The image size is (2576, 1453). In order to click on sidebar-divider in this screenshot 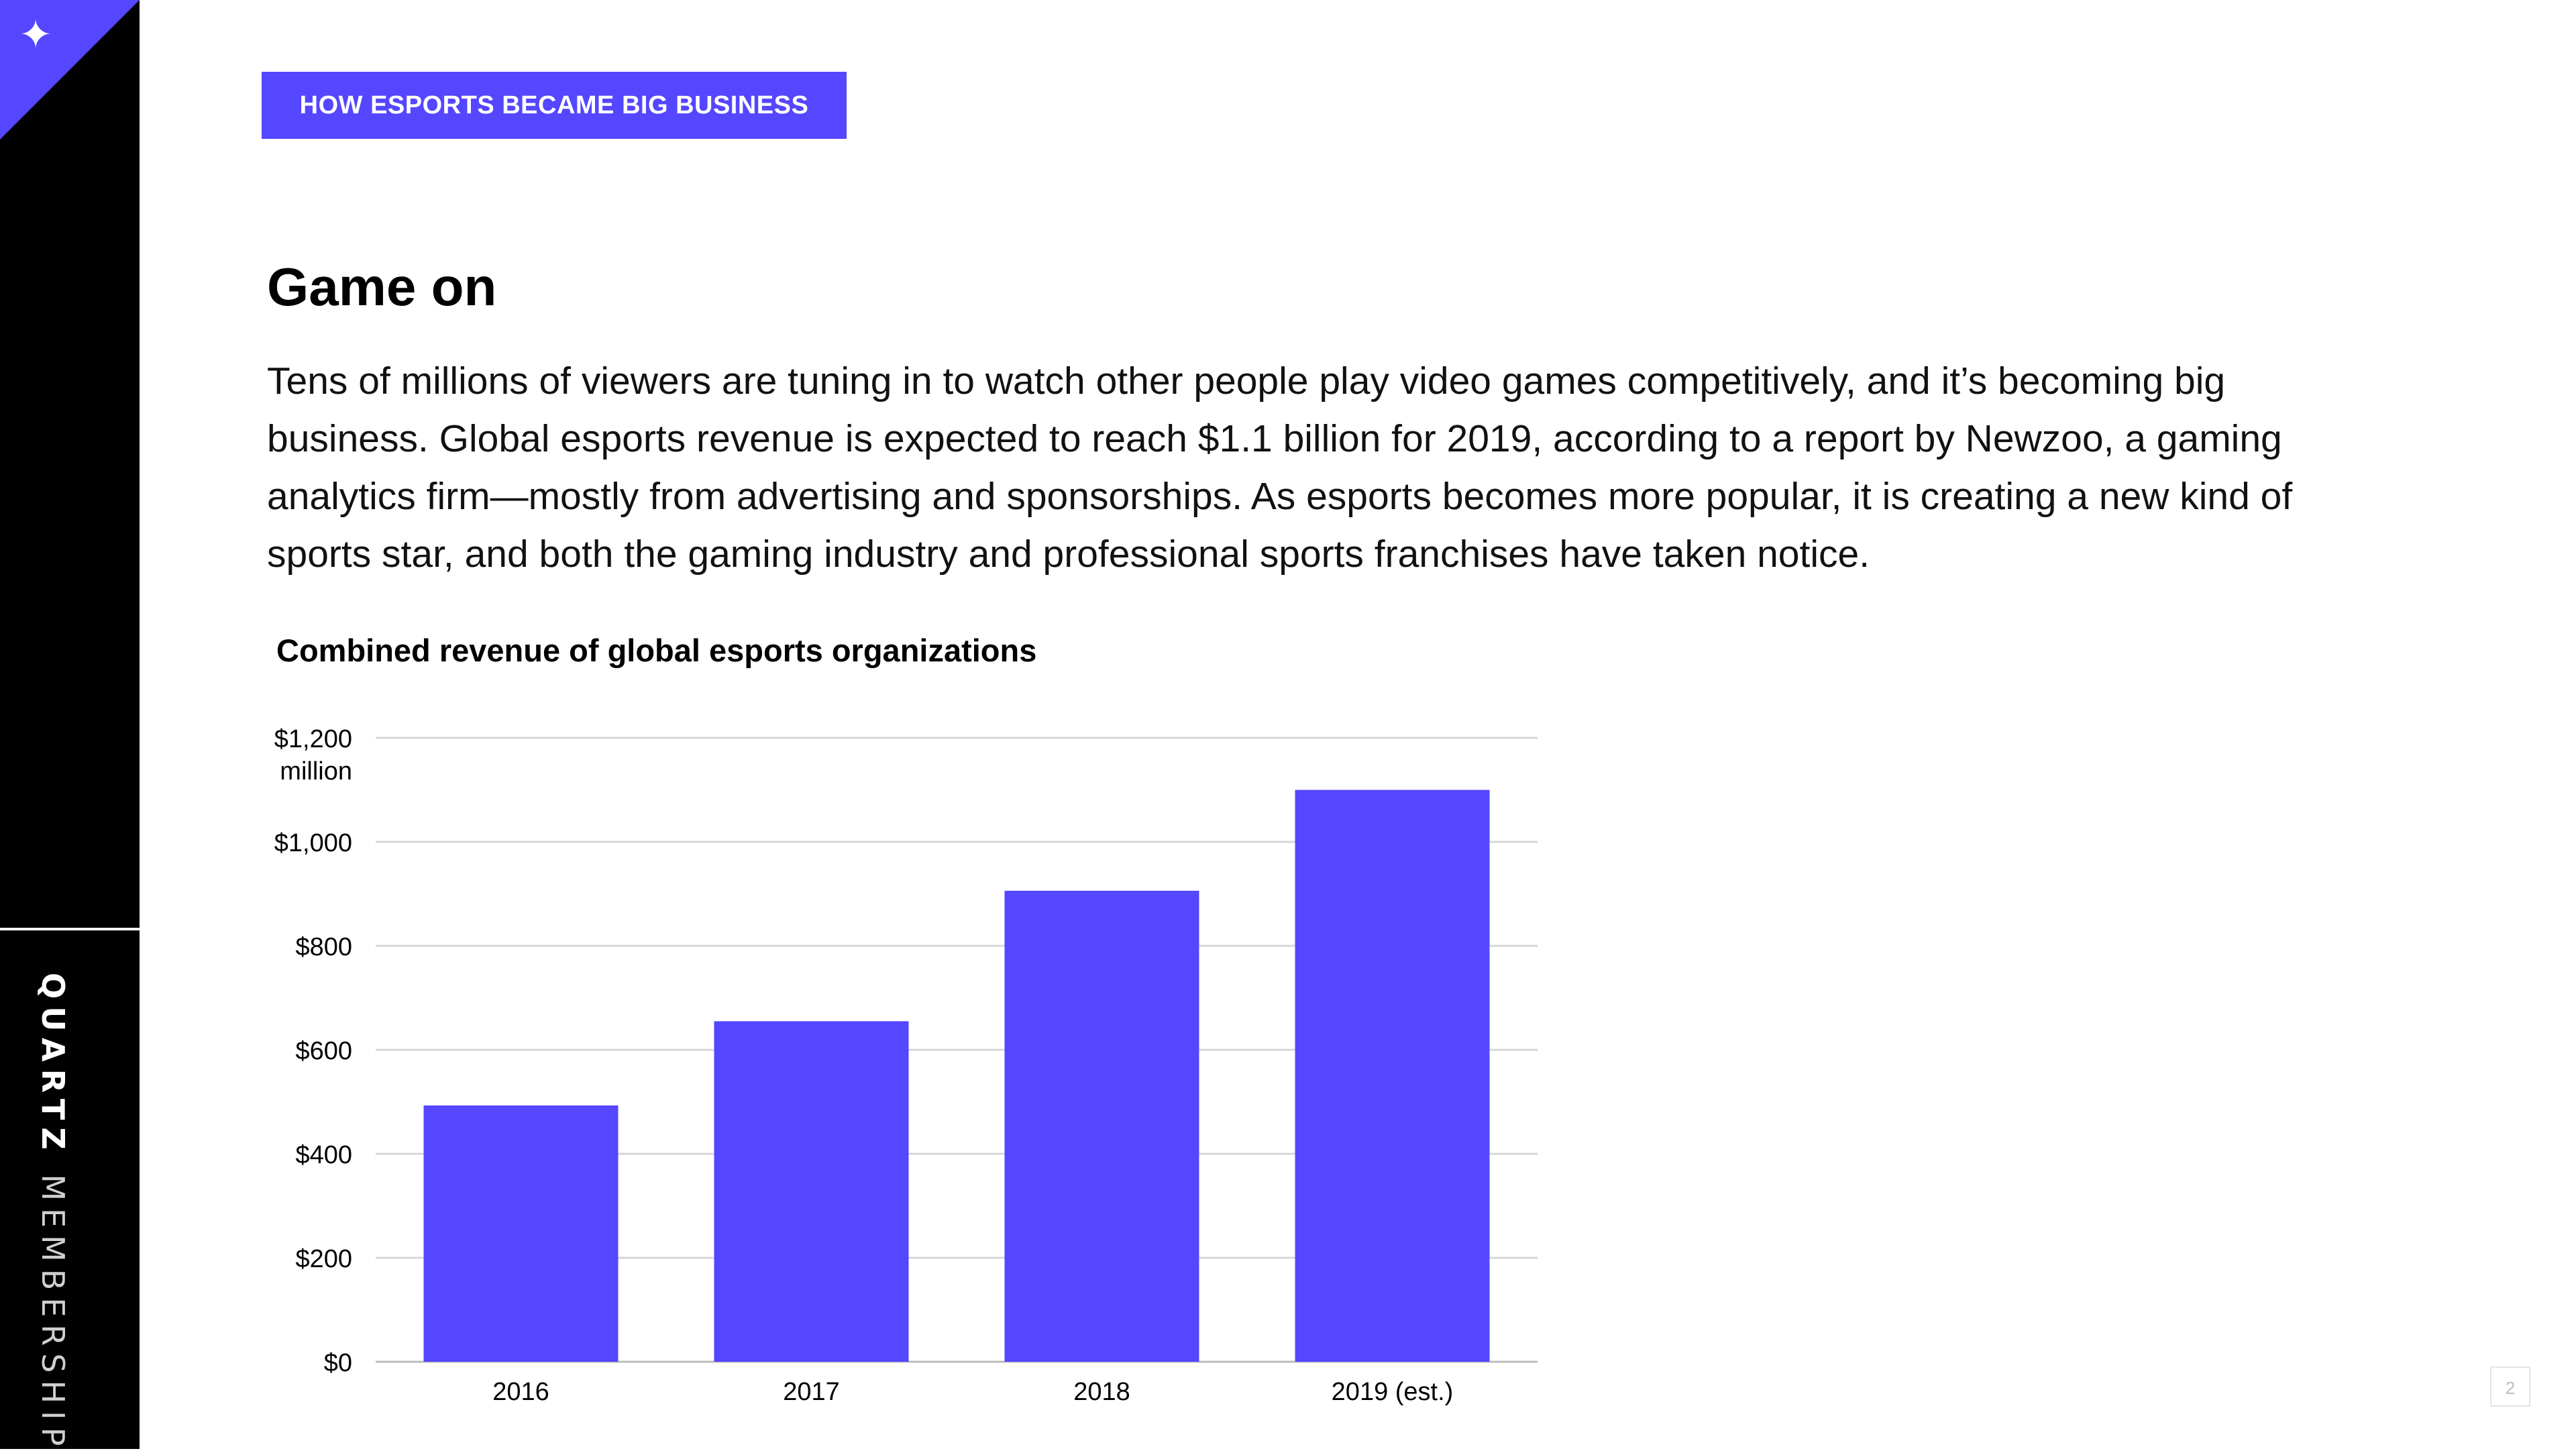, I will do `click(70, 929)`.